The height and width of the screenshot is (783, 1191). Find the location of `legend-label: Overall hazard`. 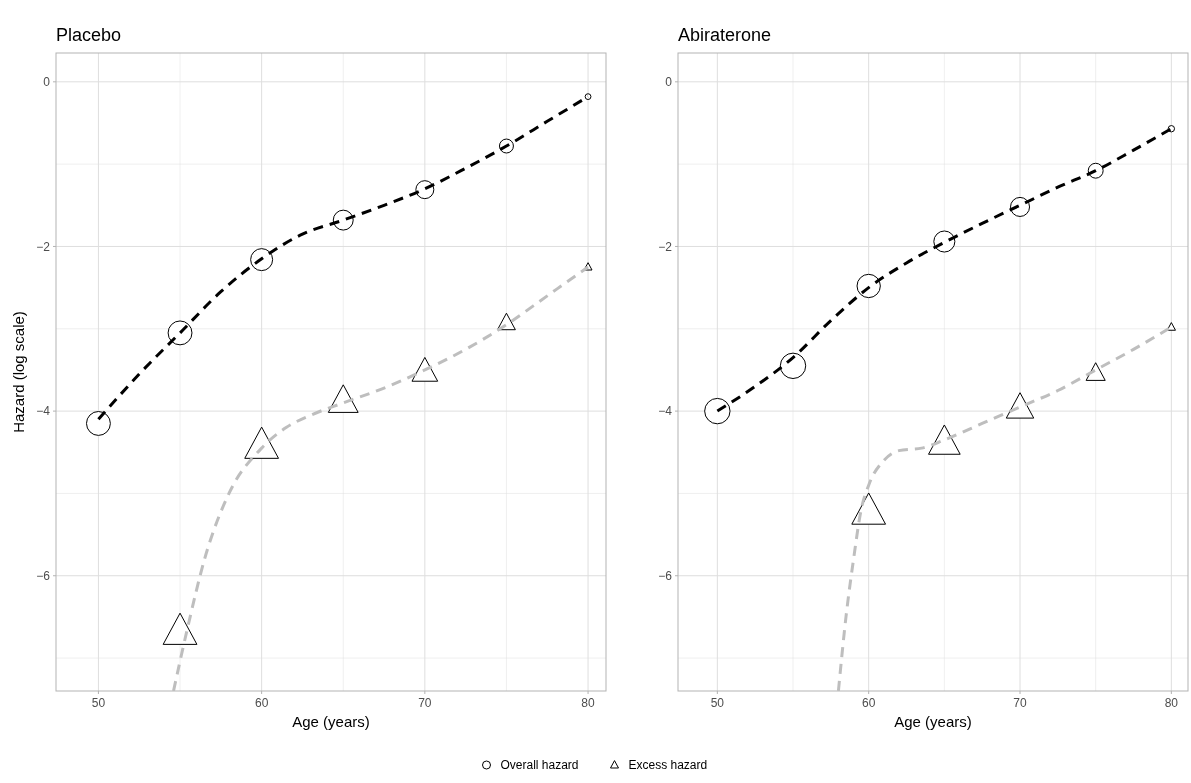

legend-label: Overall hazard is located at coordinates (539, 765).